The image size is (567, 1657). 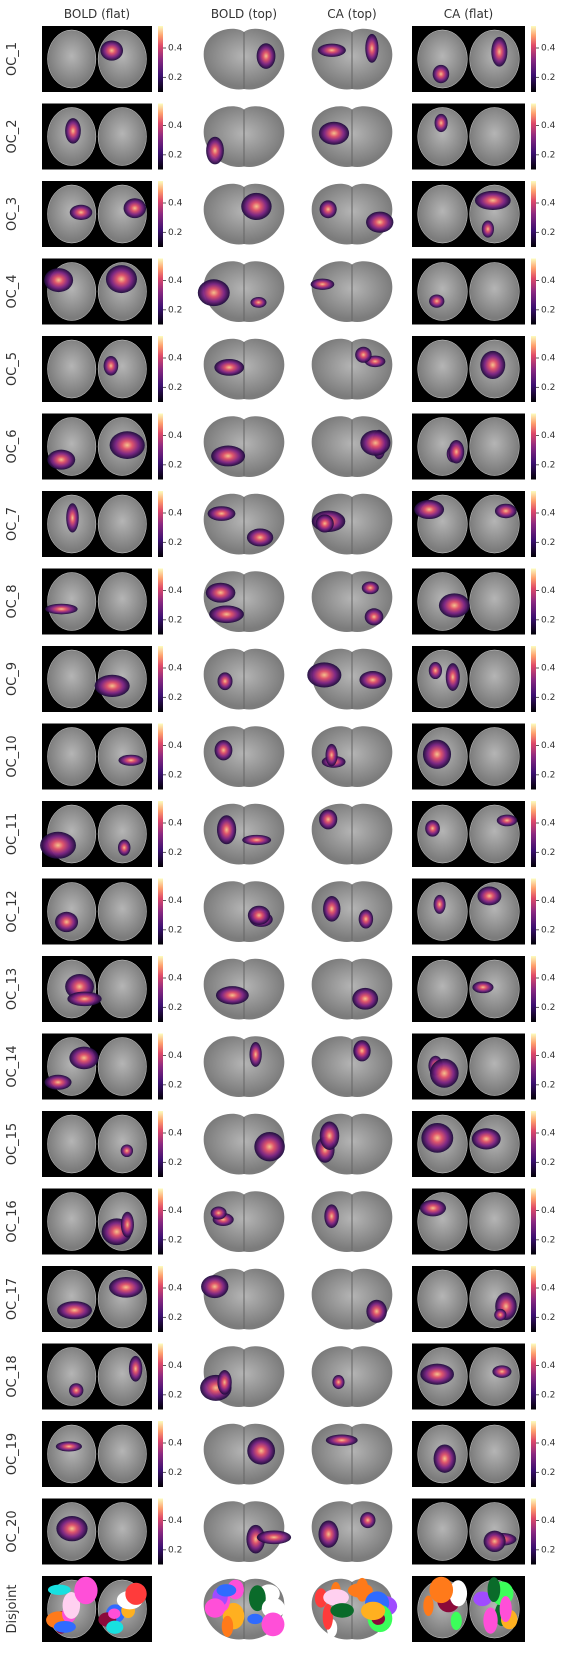 What do you see at coordinates (12, 1376) in the screenshot?
I see `row-label: OC_18` at bounding box center [12, 1376].